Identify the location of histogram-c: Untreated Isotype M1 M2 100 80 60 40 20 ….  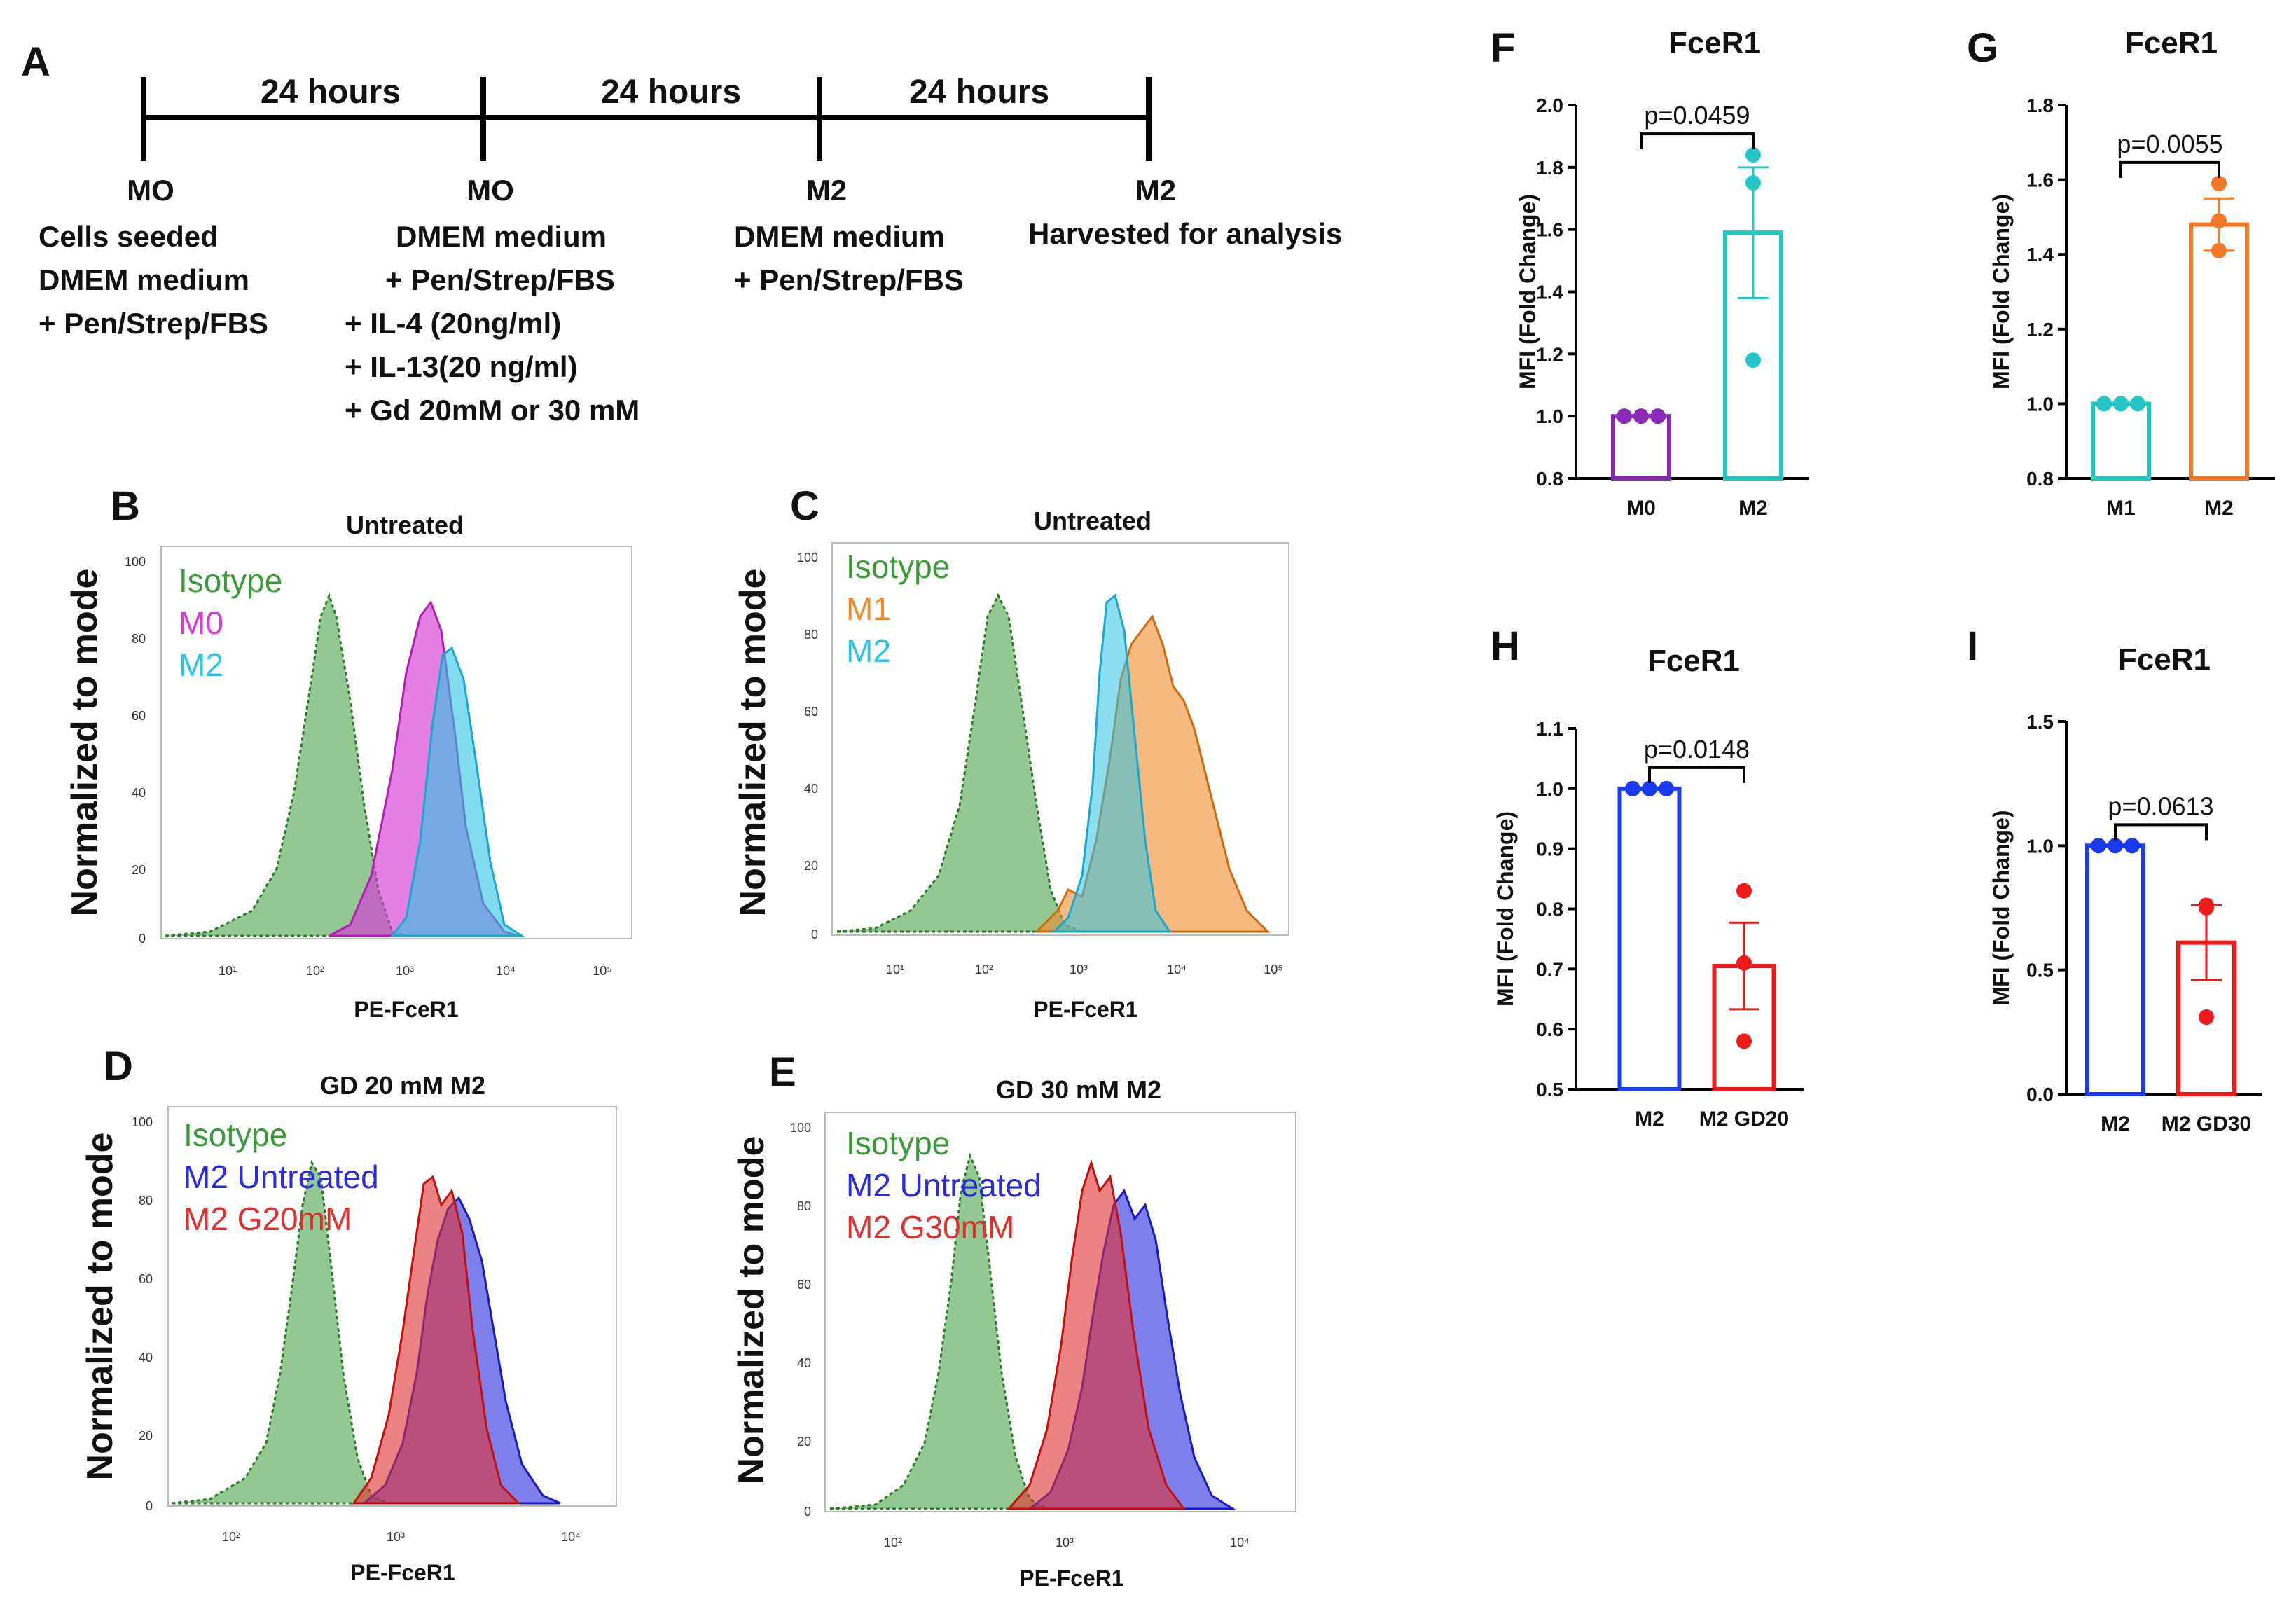
(1011, 764).